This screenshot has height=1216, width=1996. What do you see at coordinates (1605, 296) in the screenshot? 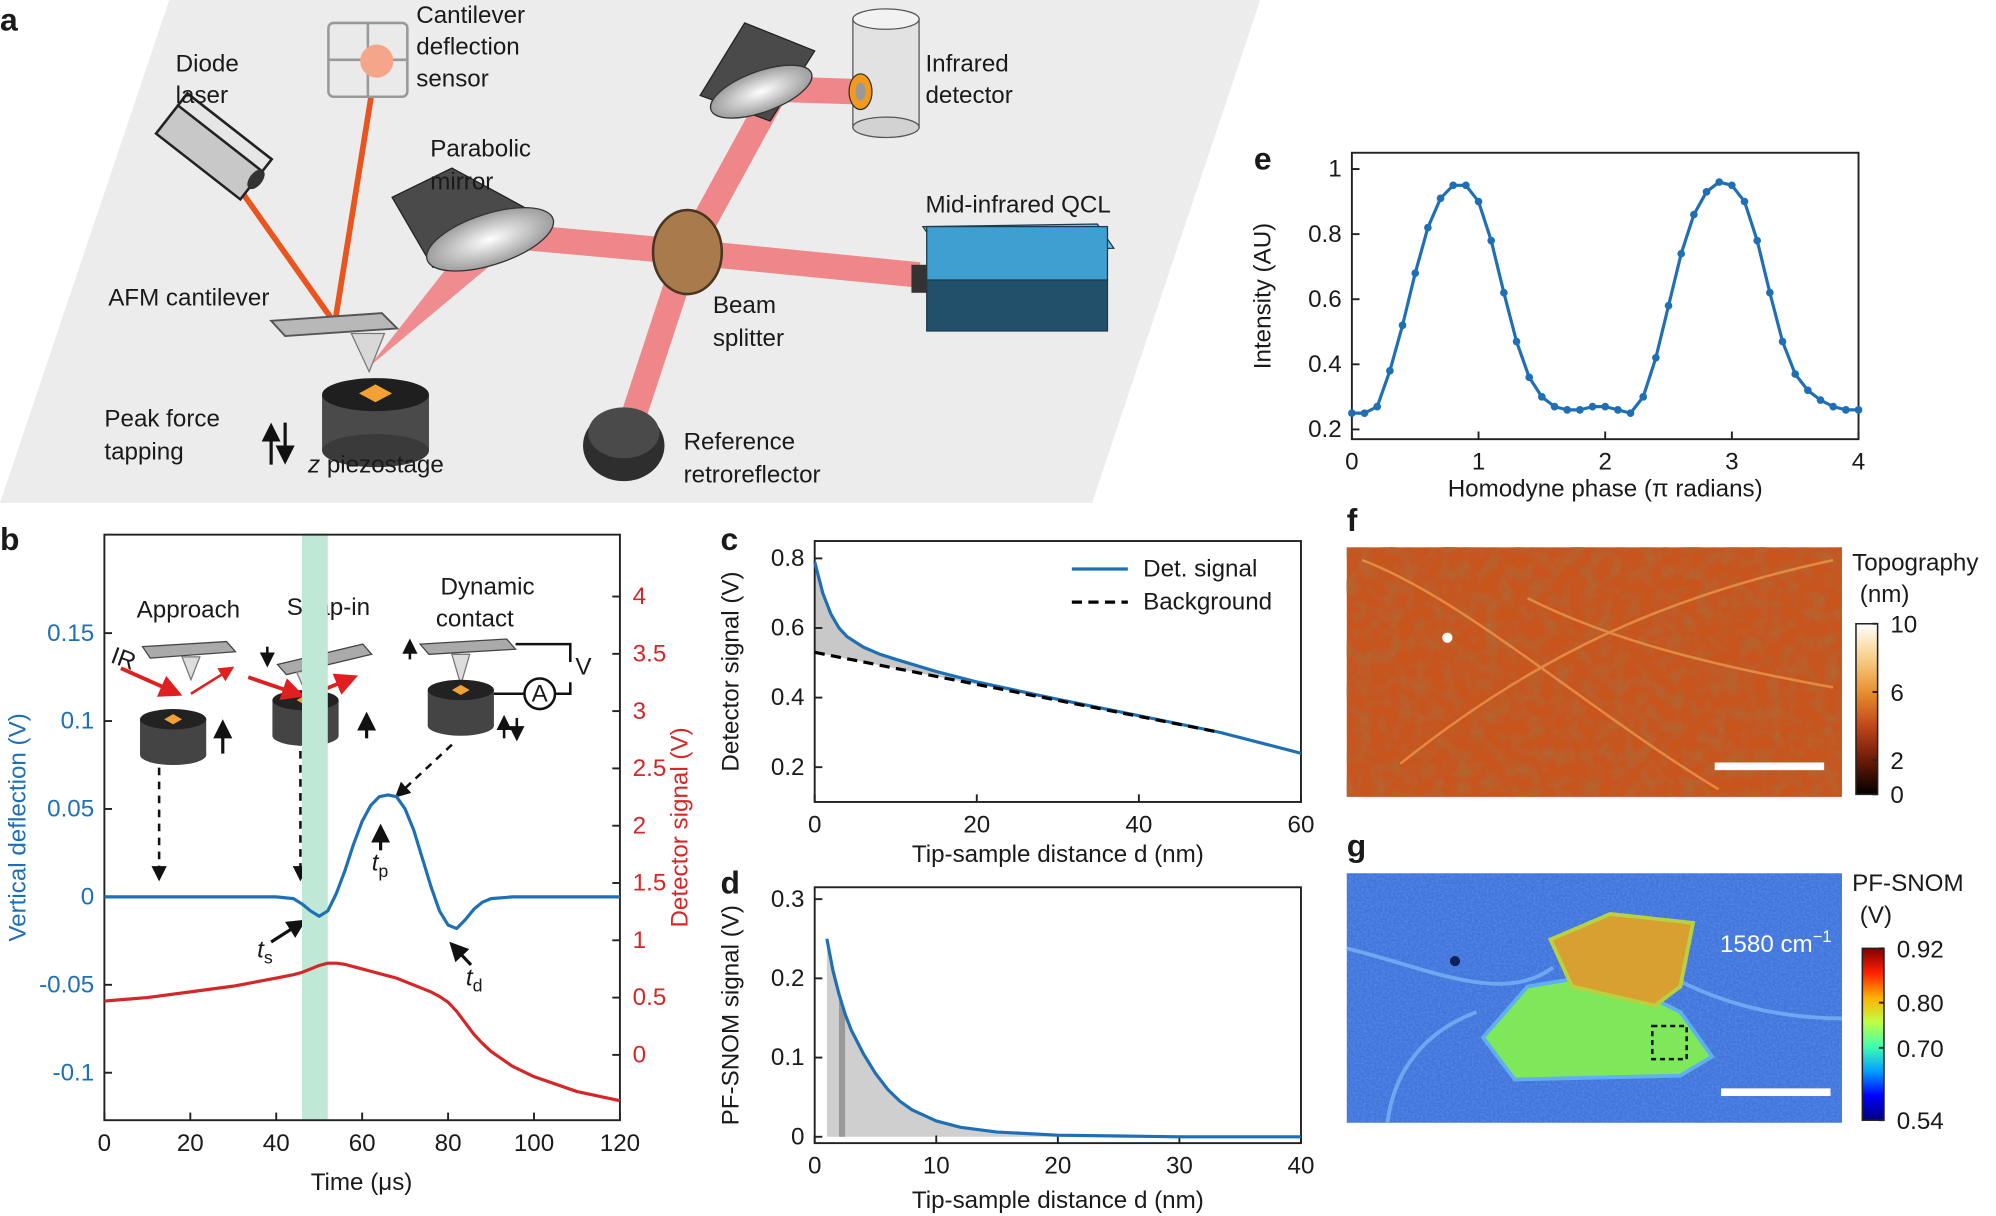
I see `plot-frame` at bounding box center [1605, 296].